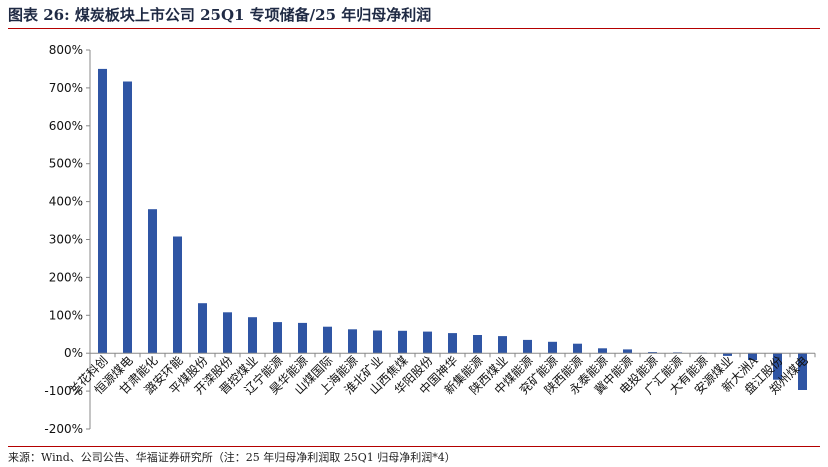 Image resolution: width=828 pixels, height=467 pixels. I want to click on y-tick-label: 500%, so click(66, 164).